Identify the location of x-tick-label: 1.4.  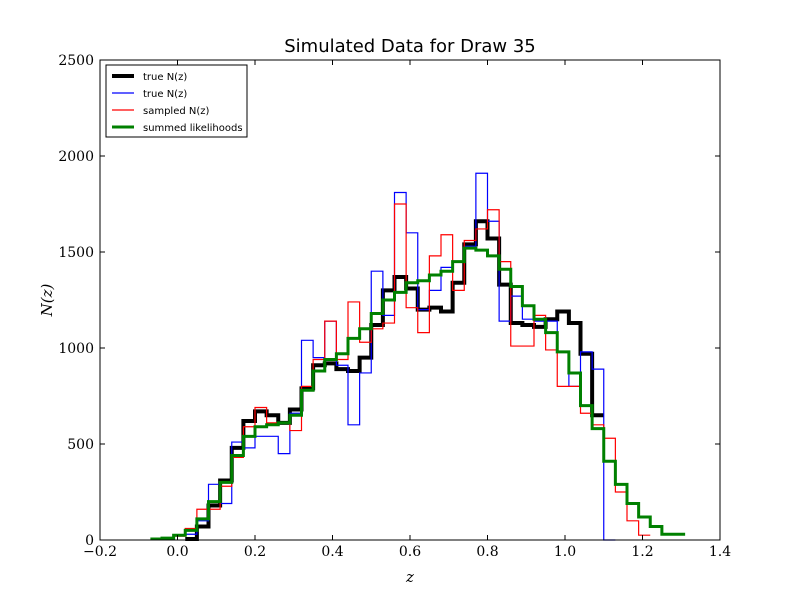
(720, 552).